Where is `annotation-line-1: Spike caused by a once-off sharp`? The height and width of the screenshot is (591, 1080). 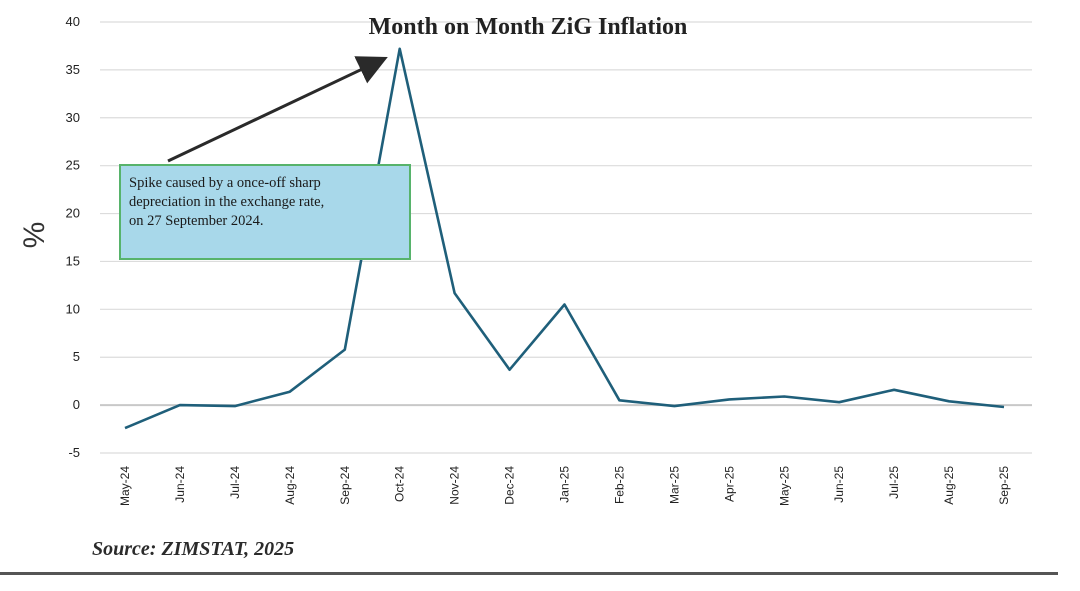 annotation-line-1: Spike caused by a once-off sharp is located at coordinates (225, 183).